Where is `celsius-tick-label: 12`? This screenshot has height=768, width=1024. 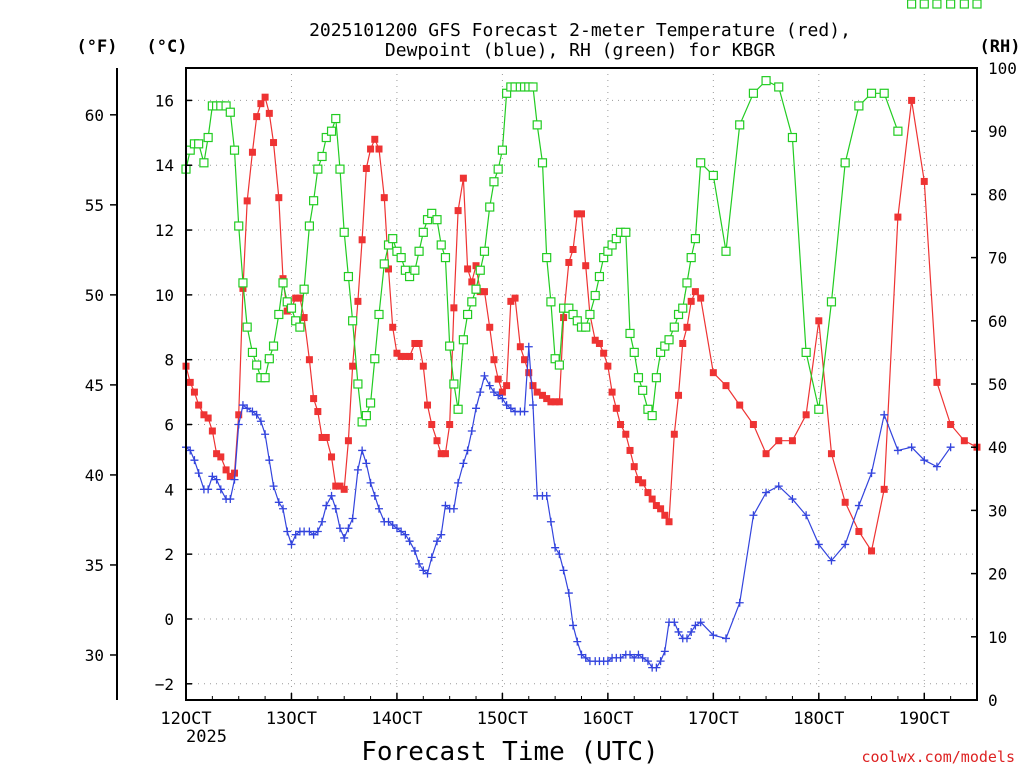
celsius-tick-label: 12 is located at coordinates (164, 230).